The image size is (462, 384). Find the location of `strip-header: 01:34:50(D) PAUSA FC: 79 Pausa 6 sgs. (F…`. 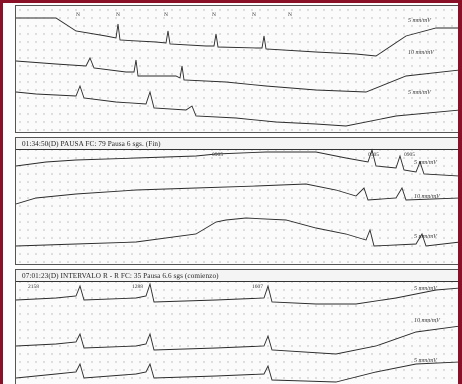

strip-header: 01:34:50(D) PAUSA FC: 79 Pausa 6 sgs. (F… is located at coordinates (237, 144).